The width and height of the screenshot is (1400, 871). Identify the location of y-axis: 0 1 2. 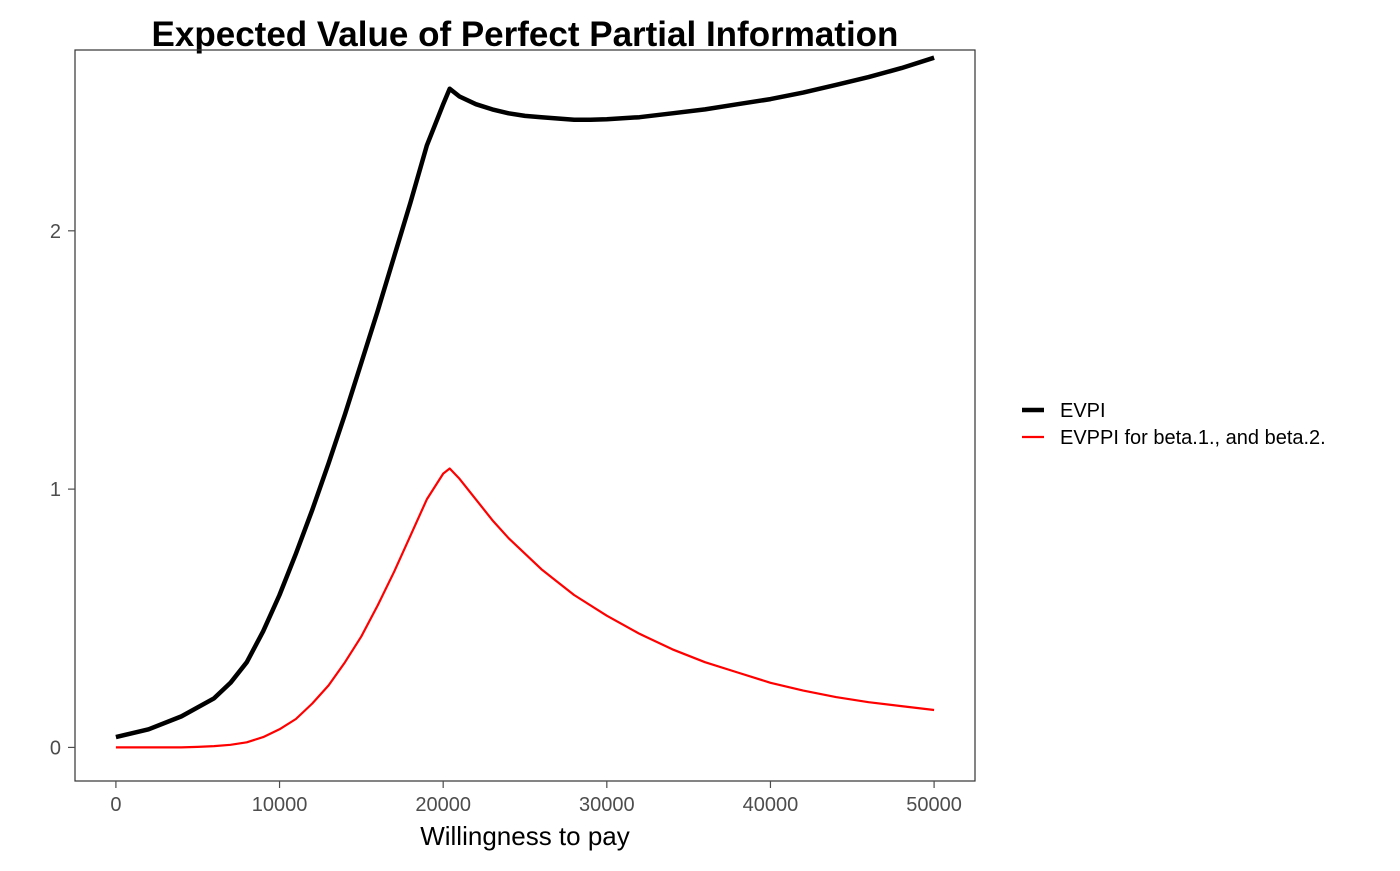
(62, 490).